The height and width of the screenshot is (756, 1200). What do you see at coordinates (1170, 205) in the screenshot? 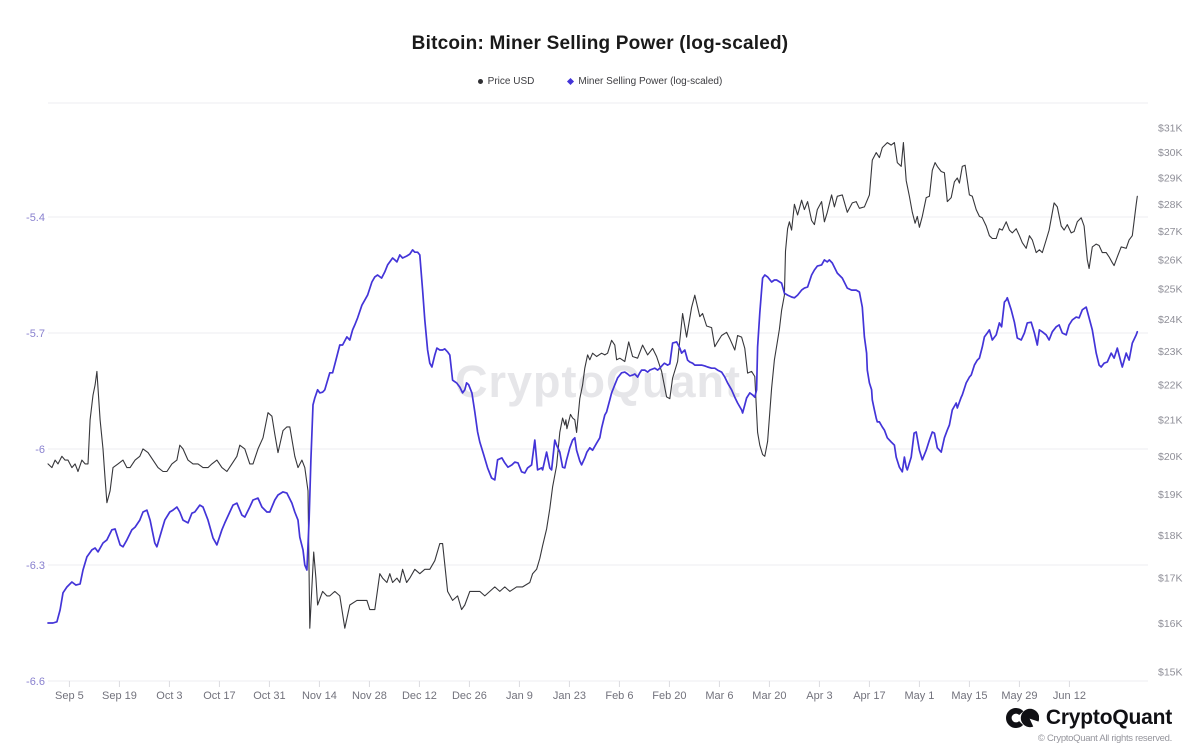
I see `right-axis-tick-label: $28K` at bounding box center [1170, 205].